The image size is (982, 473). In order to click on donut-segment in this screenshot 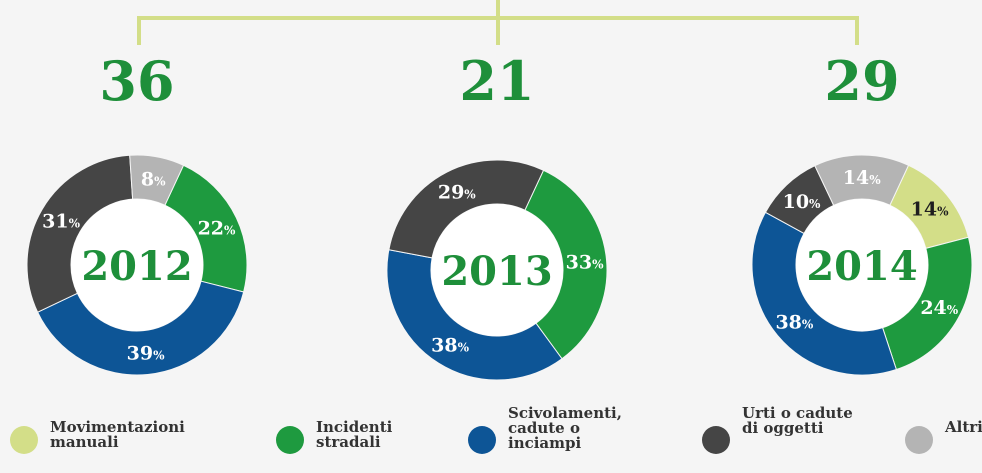, I will do `click(157, 180)`.